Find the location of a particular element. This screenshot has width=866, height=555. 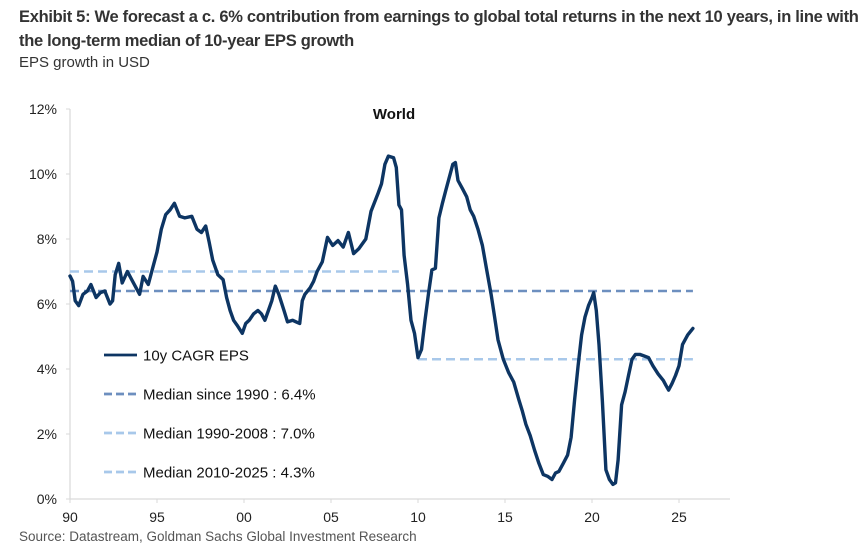

x-tick-label: 15 is located at coordinates (505, 517).